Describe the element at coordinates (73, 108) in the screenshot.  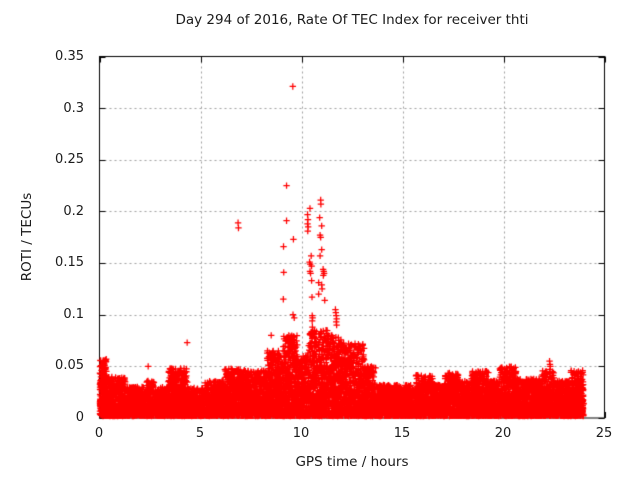
I see `y-tick-label: 0.3` at that location.